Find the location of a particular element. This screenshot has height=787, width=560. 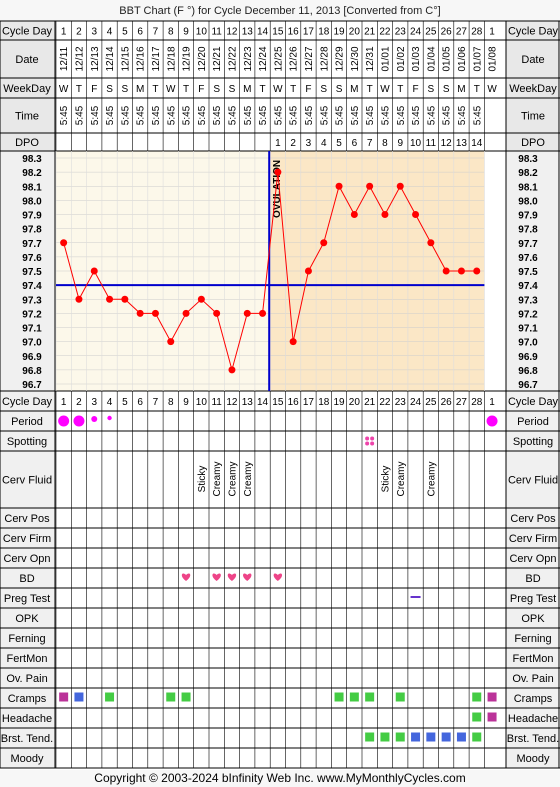

y-tick-label: 97.5 is located at coordinates (32, 272).